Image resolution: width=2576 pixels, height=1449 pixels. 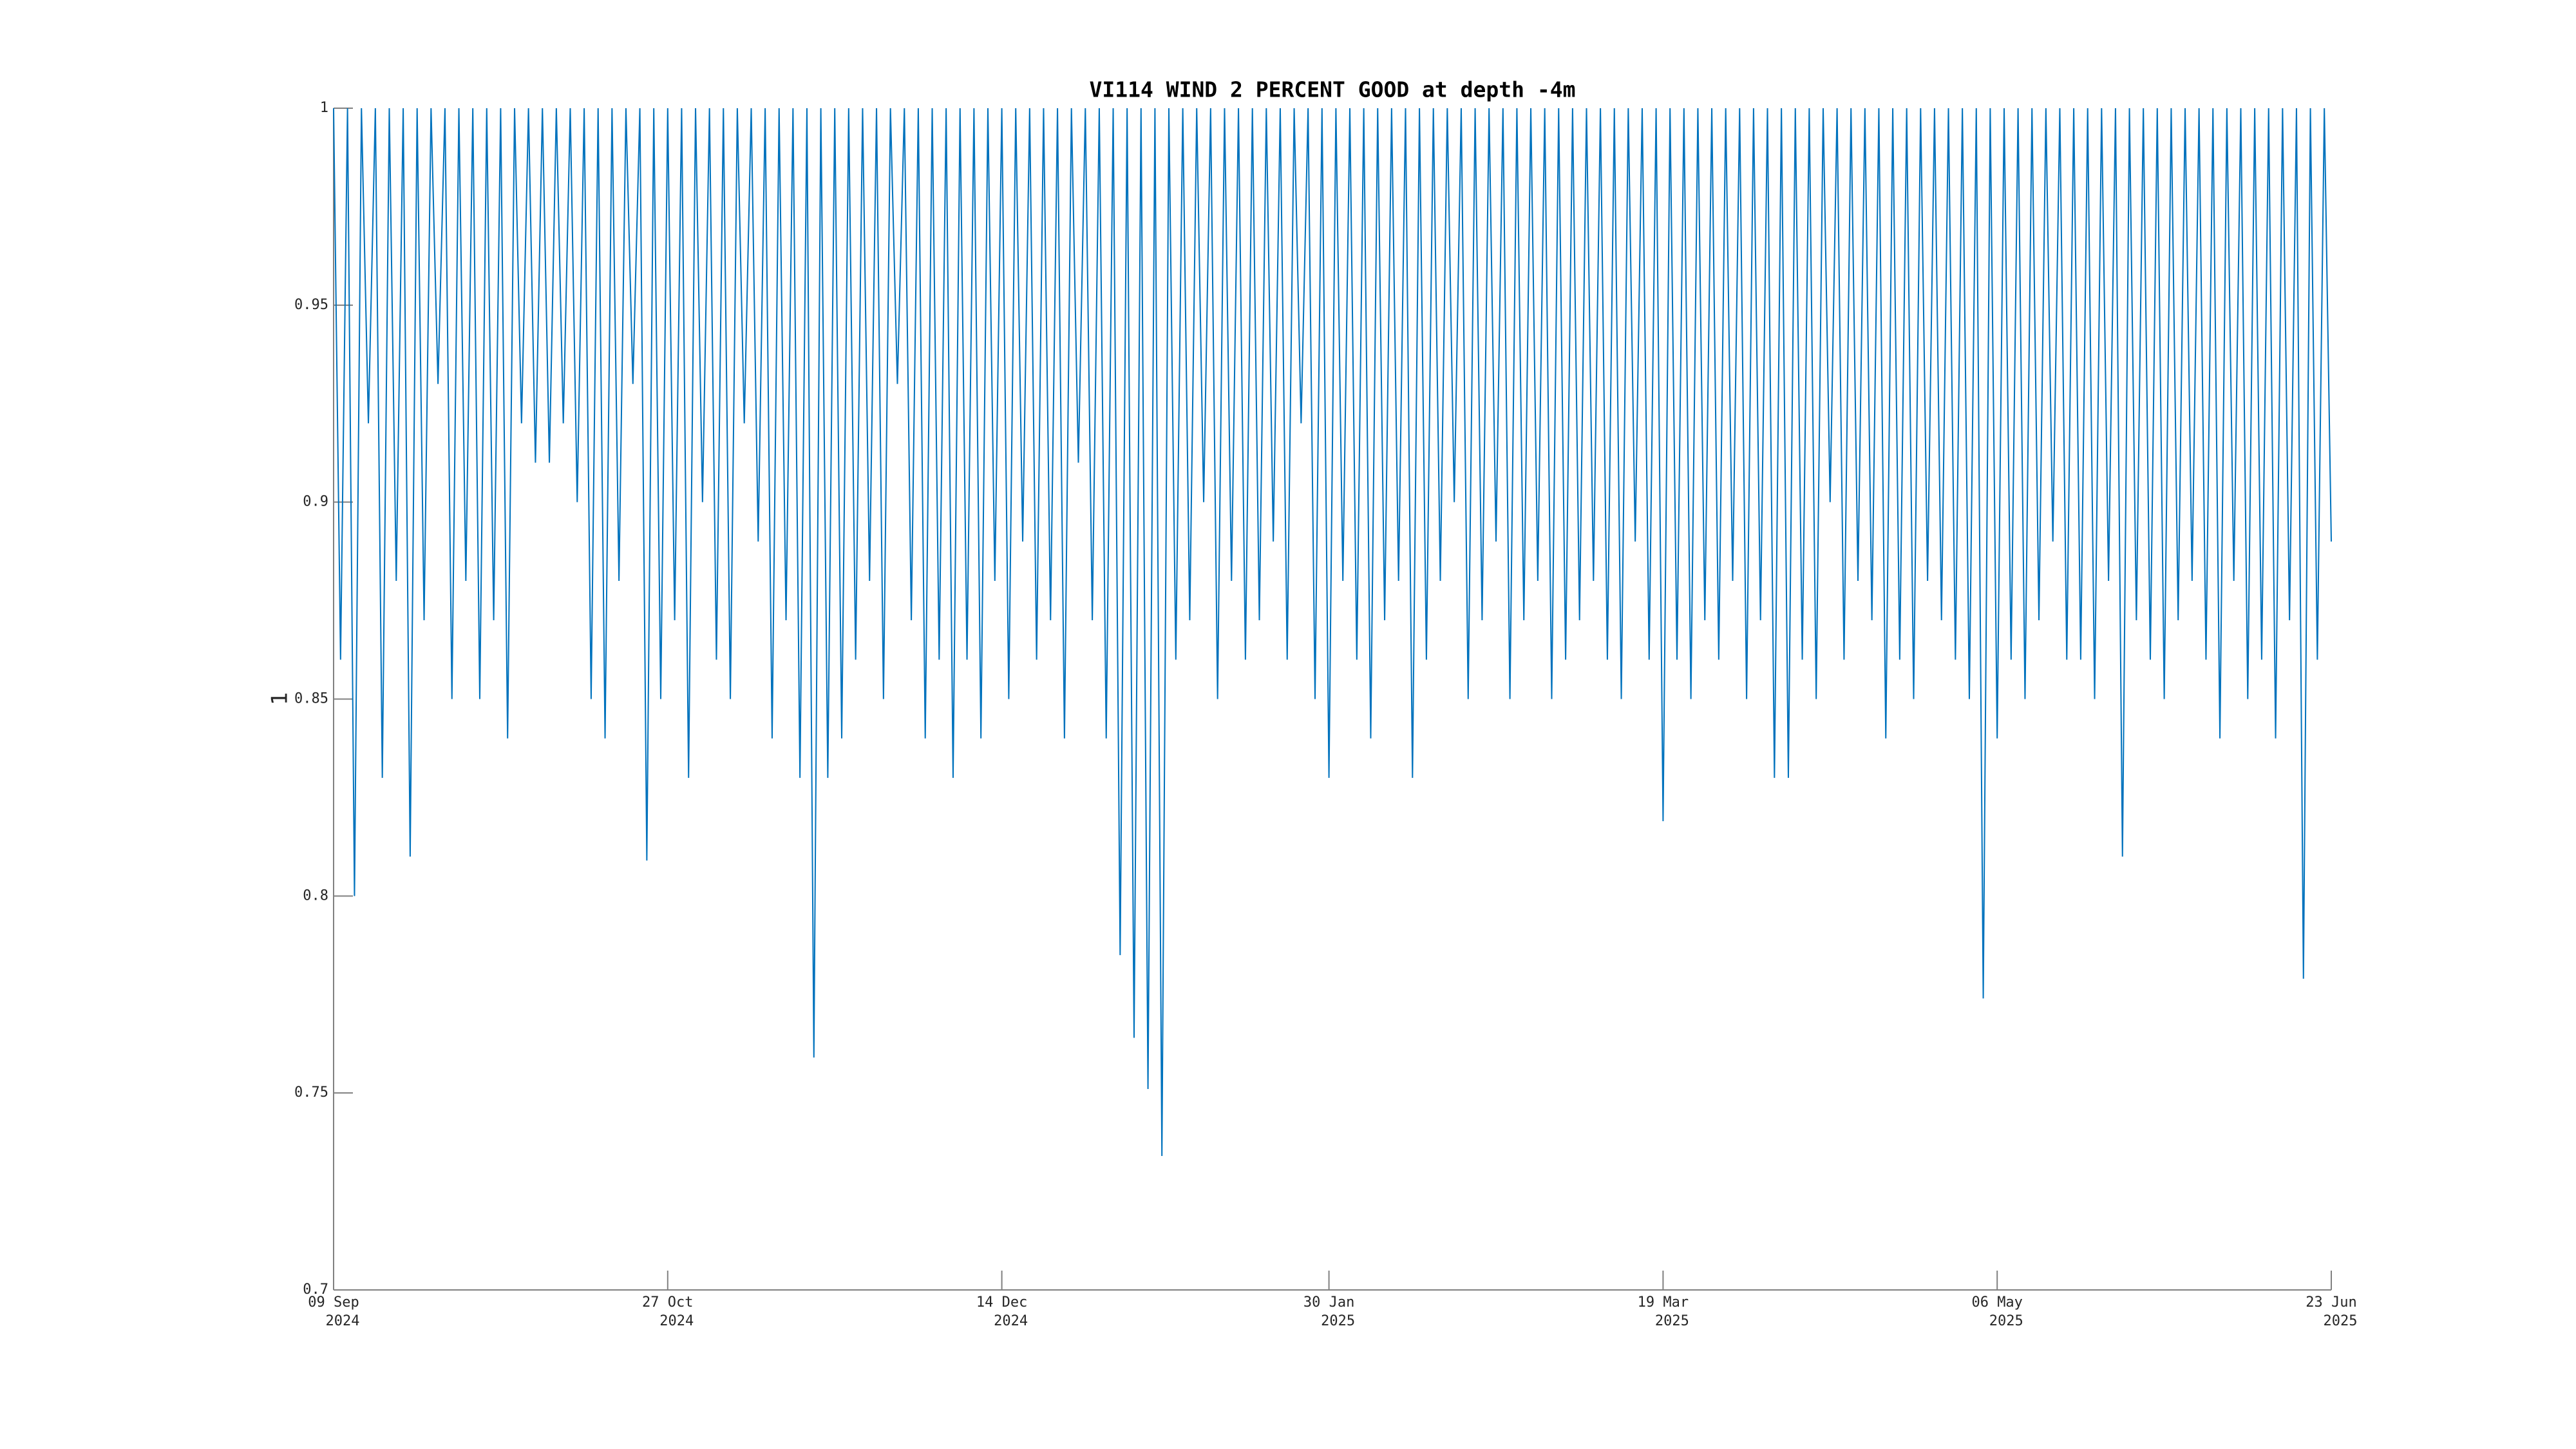 What do you see at coordinates (1333, 89) in the screenshot?
I see `chart-title: VI114 WIND 2 PERCENT GOOD at depth -4m` at bounding box center [1333, 89].